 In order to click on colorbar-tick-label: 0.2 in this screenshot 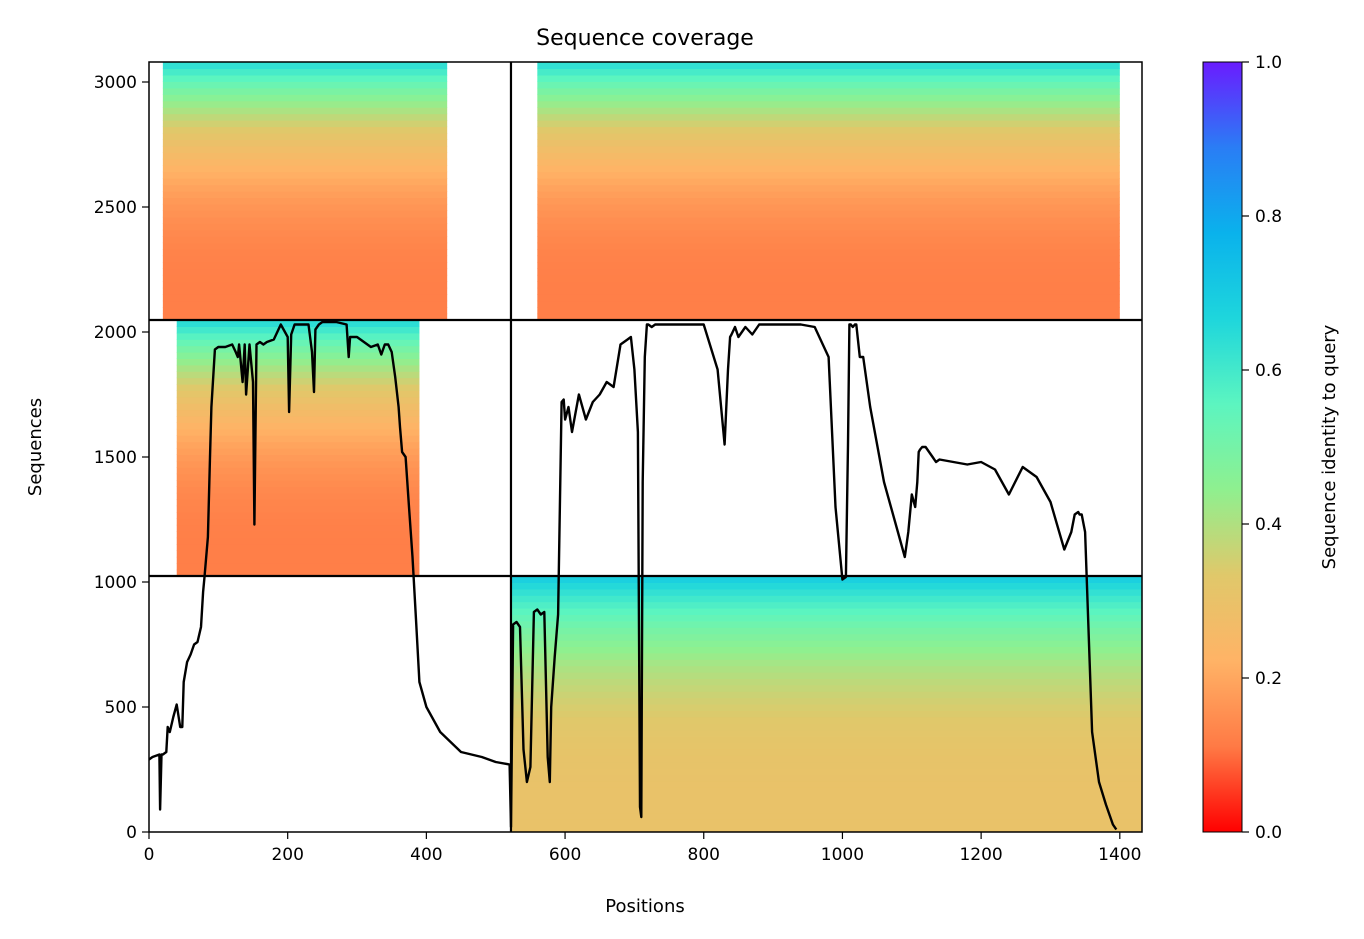, I will do `click(1268, 679)`.